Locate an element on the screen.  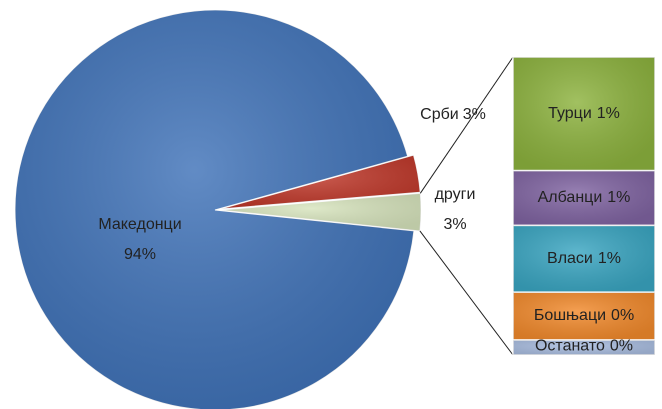
bar-label: Турци 1% is located at coordinates (584, 113).